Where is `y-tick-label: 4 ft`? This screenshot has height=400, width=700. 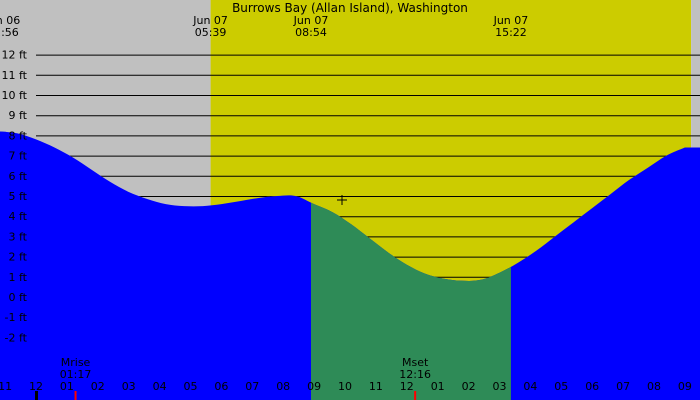 y-tick-label: 4 ft is located at coordinates (18, 216).